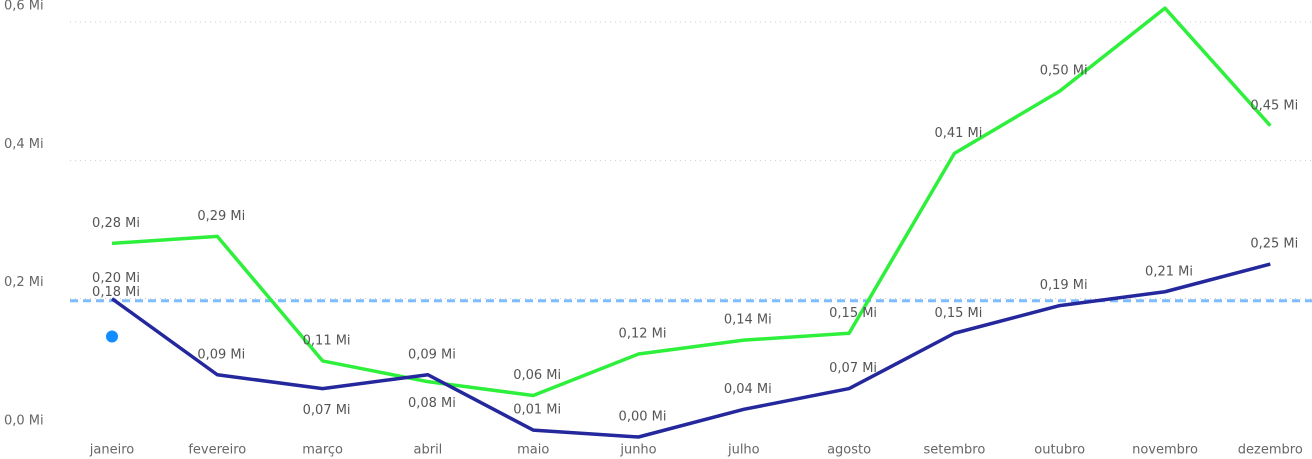 This screenshot has height=459, width=1312. What do you see at coordinates (849, 450) in the screenshot?
I see `x-tick-label: agosto` at bounding box center [849, 450].